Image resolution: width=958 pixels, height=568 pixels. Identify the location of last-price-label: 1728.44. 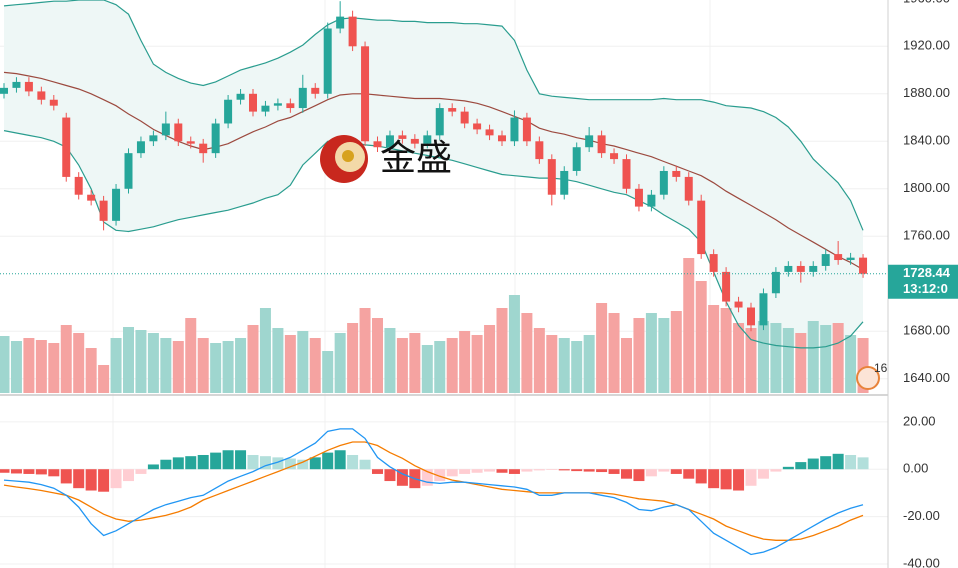
(927, 272).